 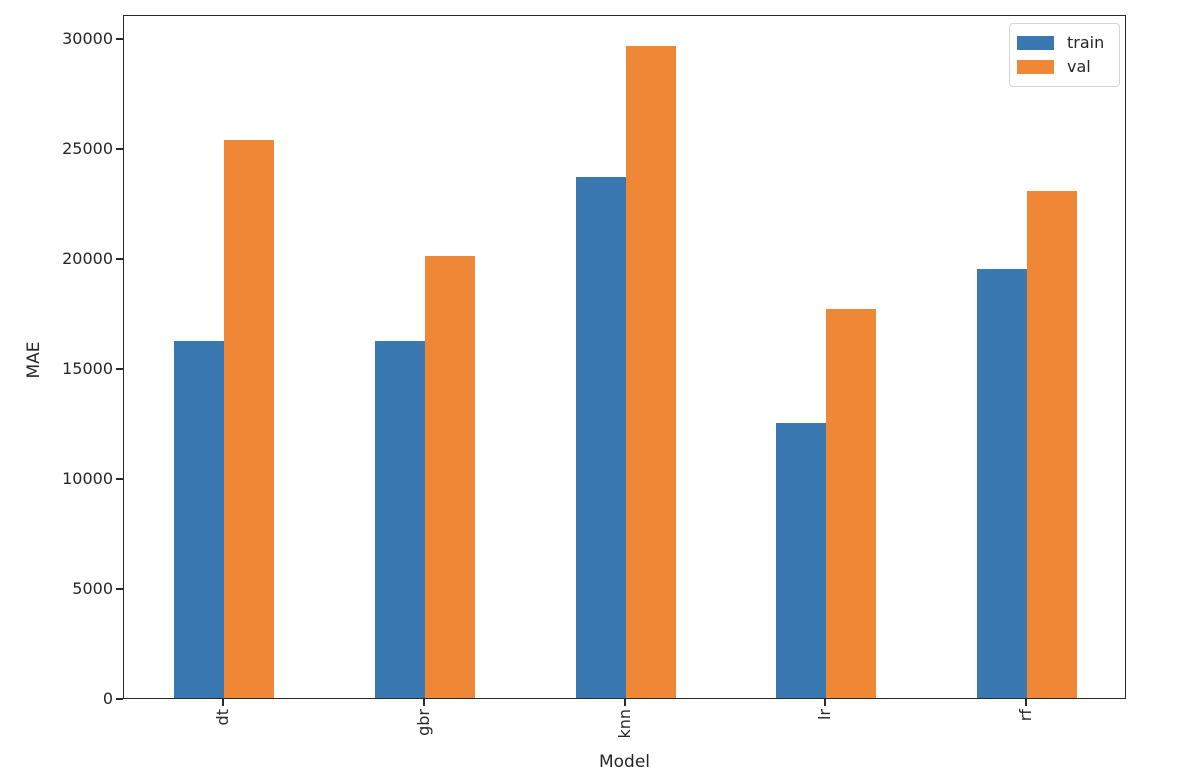 I want to click on bar-val-gbr, so click(x=449, y=476).